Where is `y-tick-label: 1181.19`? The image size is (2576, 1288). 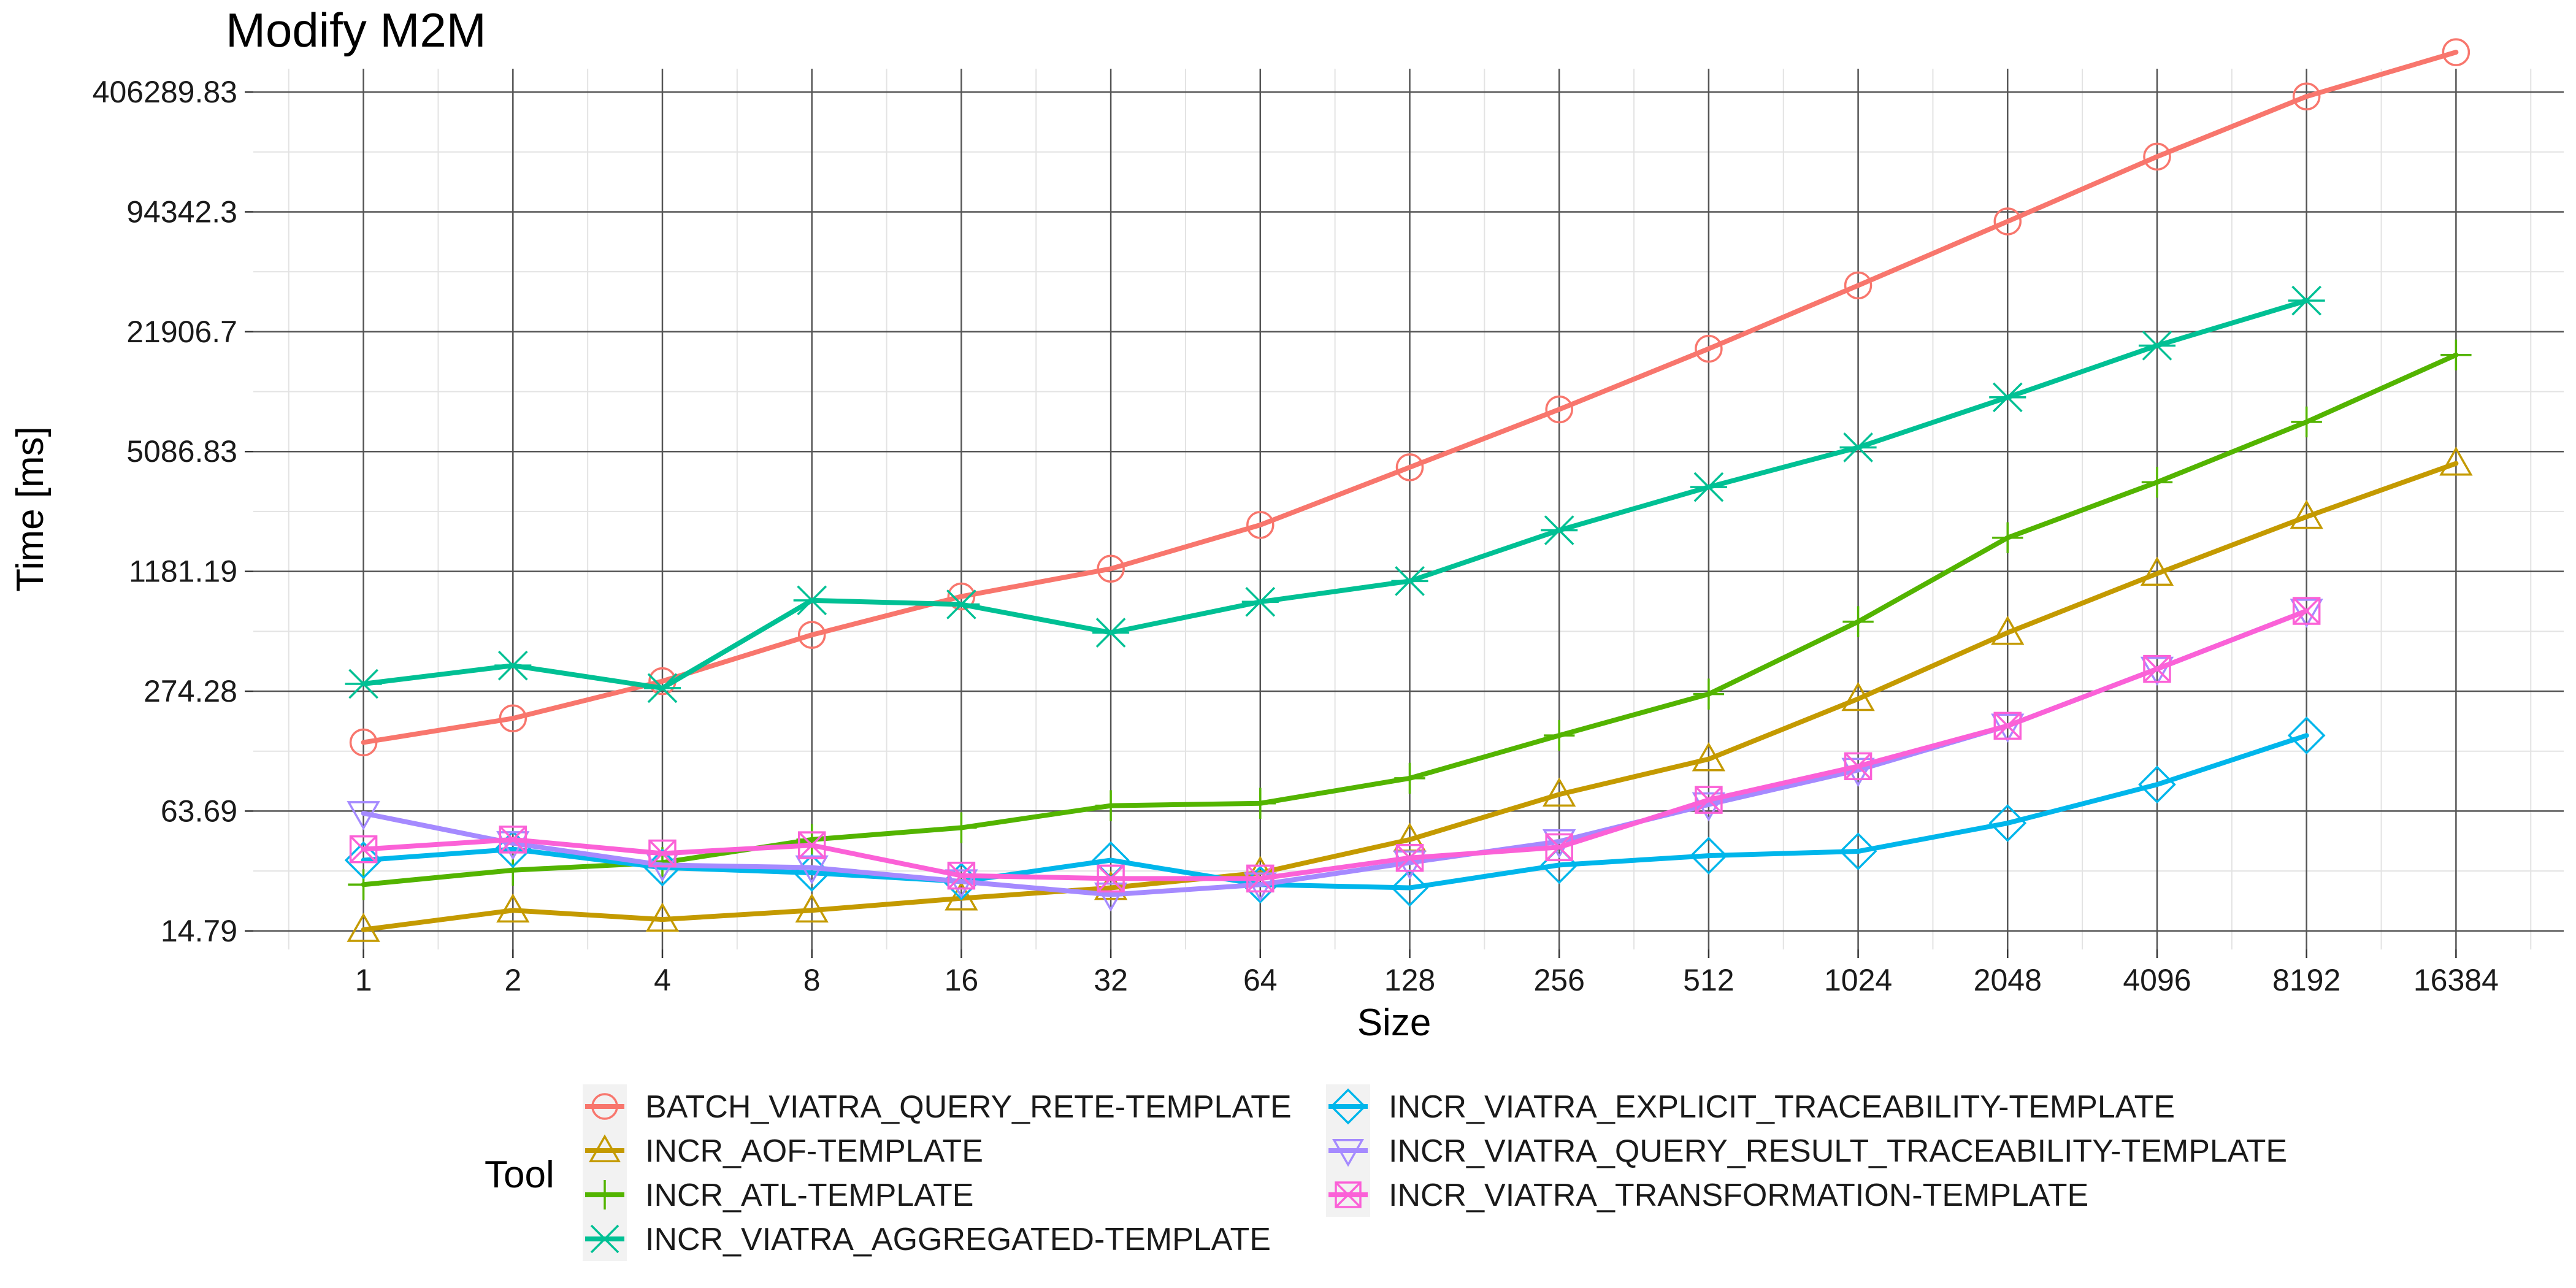 y-tick-label: 1181.19 is located at coordinates (183, 571).